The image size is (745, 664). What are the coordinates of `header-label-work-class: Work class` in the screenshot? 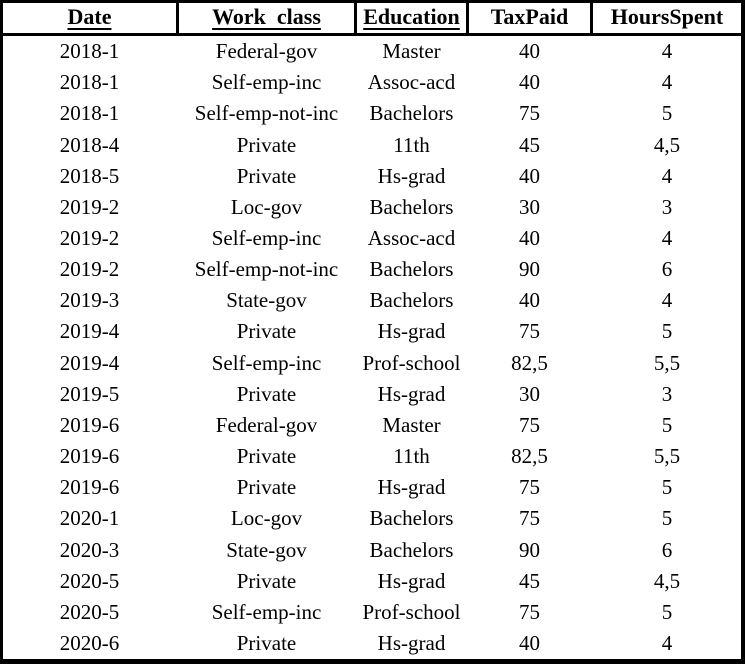 It's located at (266, 16).